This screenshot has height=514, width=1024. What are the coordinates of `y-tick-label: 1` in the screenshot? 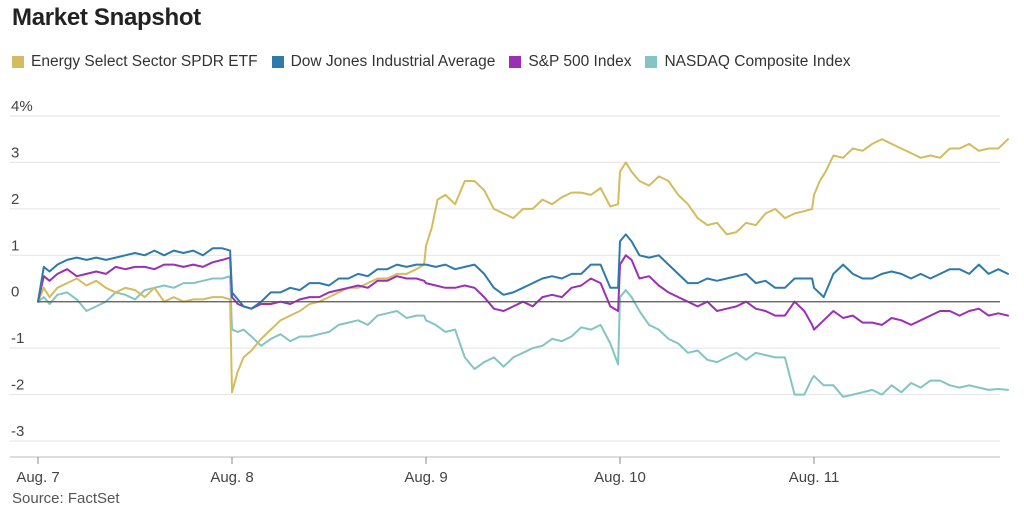 It's located at (15, 245).